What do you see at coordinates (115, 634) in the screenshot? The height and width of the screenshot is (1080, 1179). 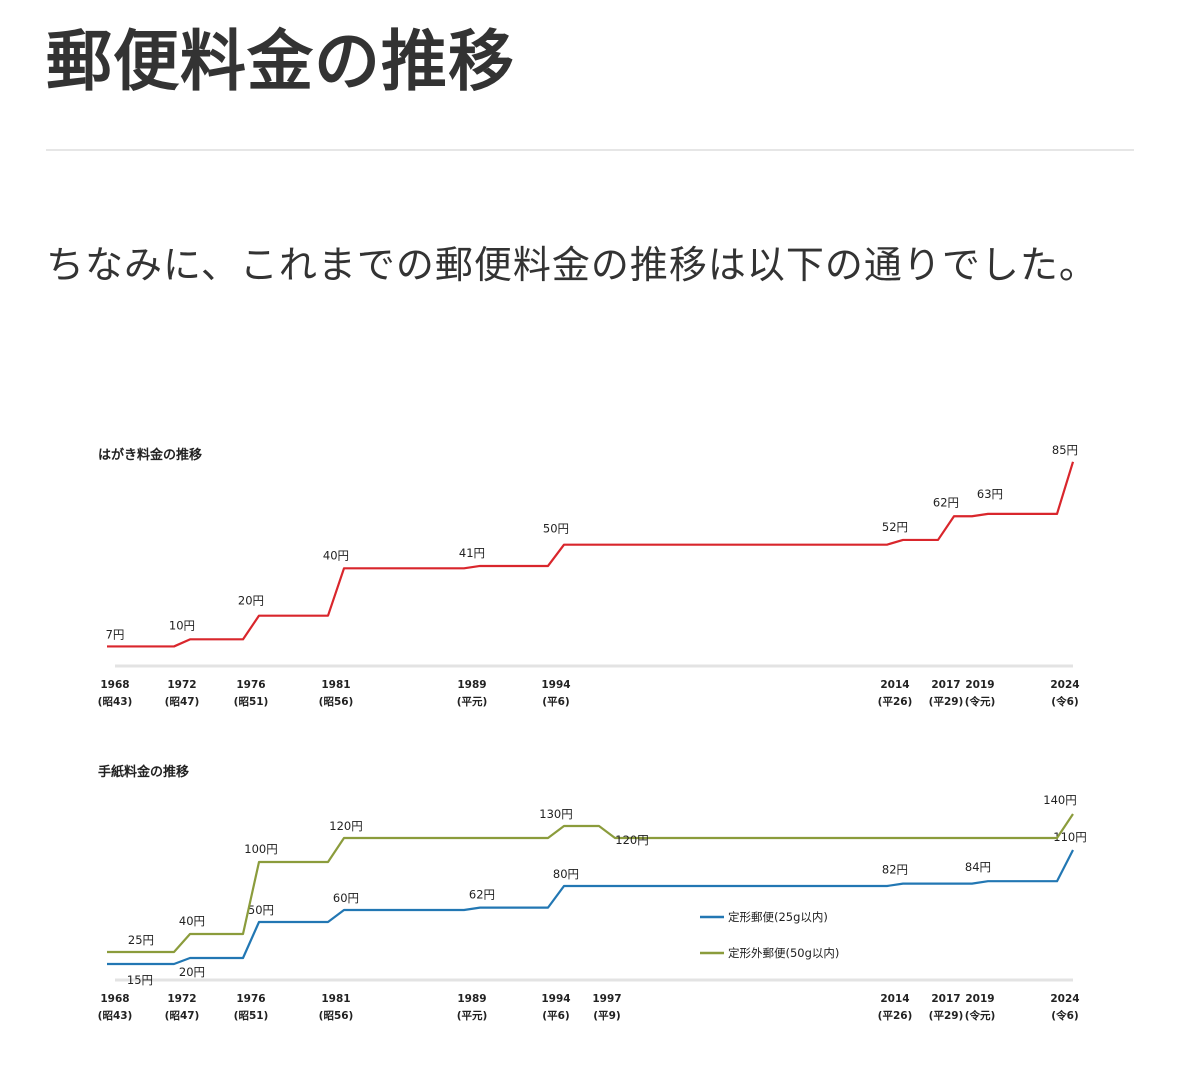 I see `data-label: 7円` at bounding box center [115, 634].